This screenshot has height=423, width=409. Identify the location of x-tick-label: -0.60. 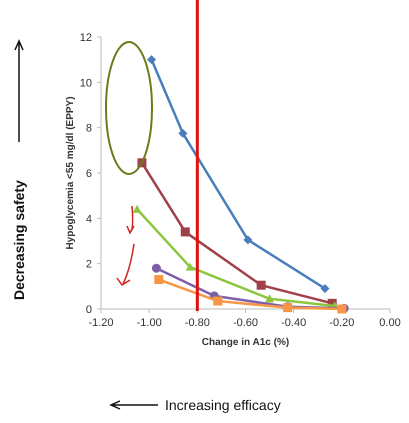
(245, 323).